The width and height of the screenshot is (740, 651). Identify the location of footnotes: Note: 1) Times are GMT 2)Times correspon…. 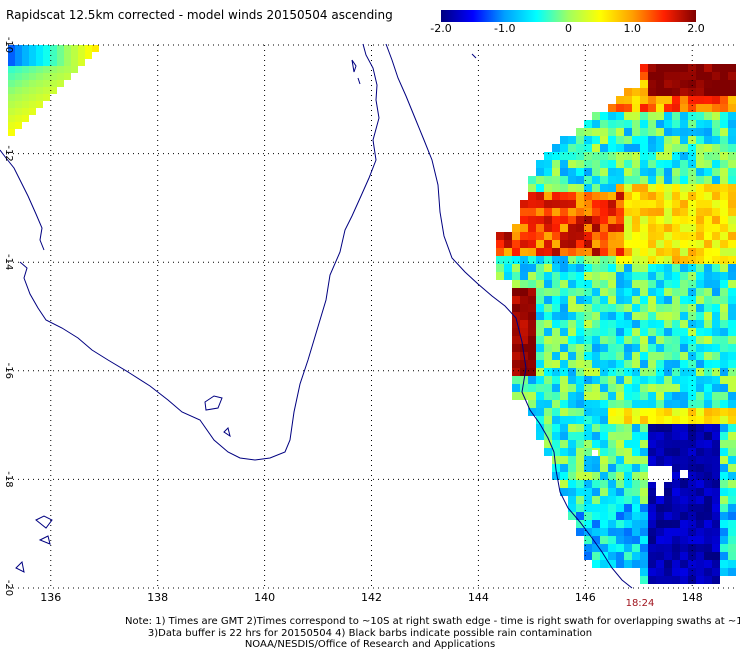
(370, 633).